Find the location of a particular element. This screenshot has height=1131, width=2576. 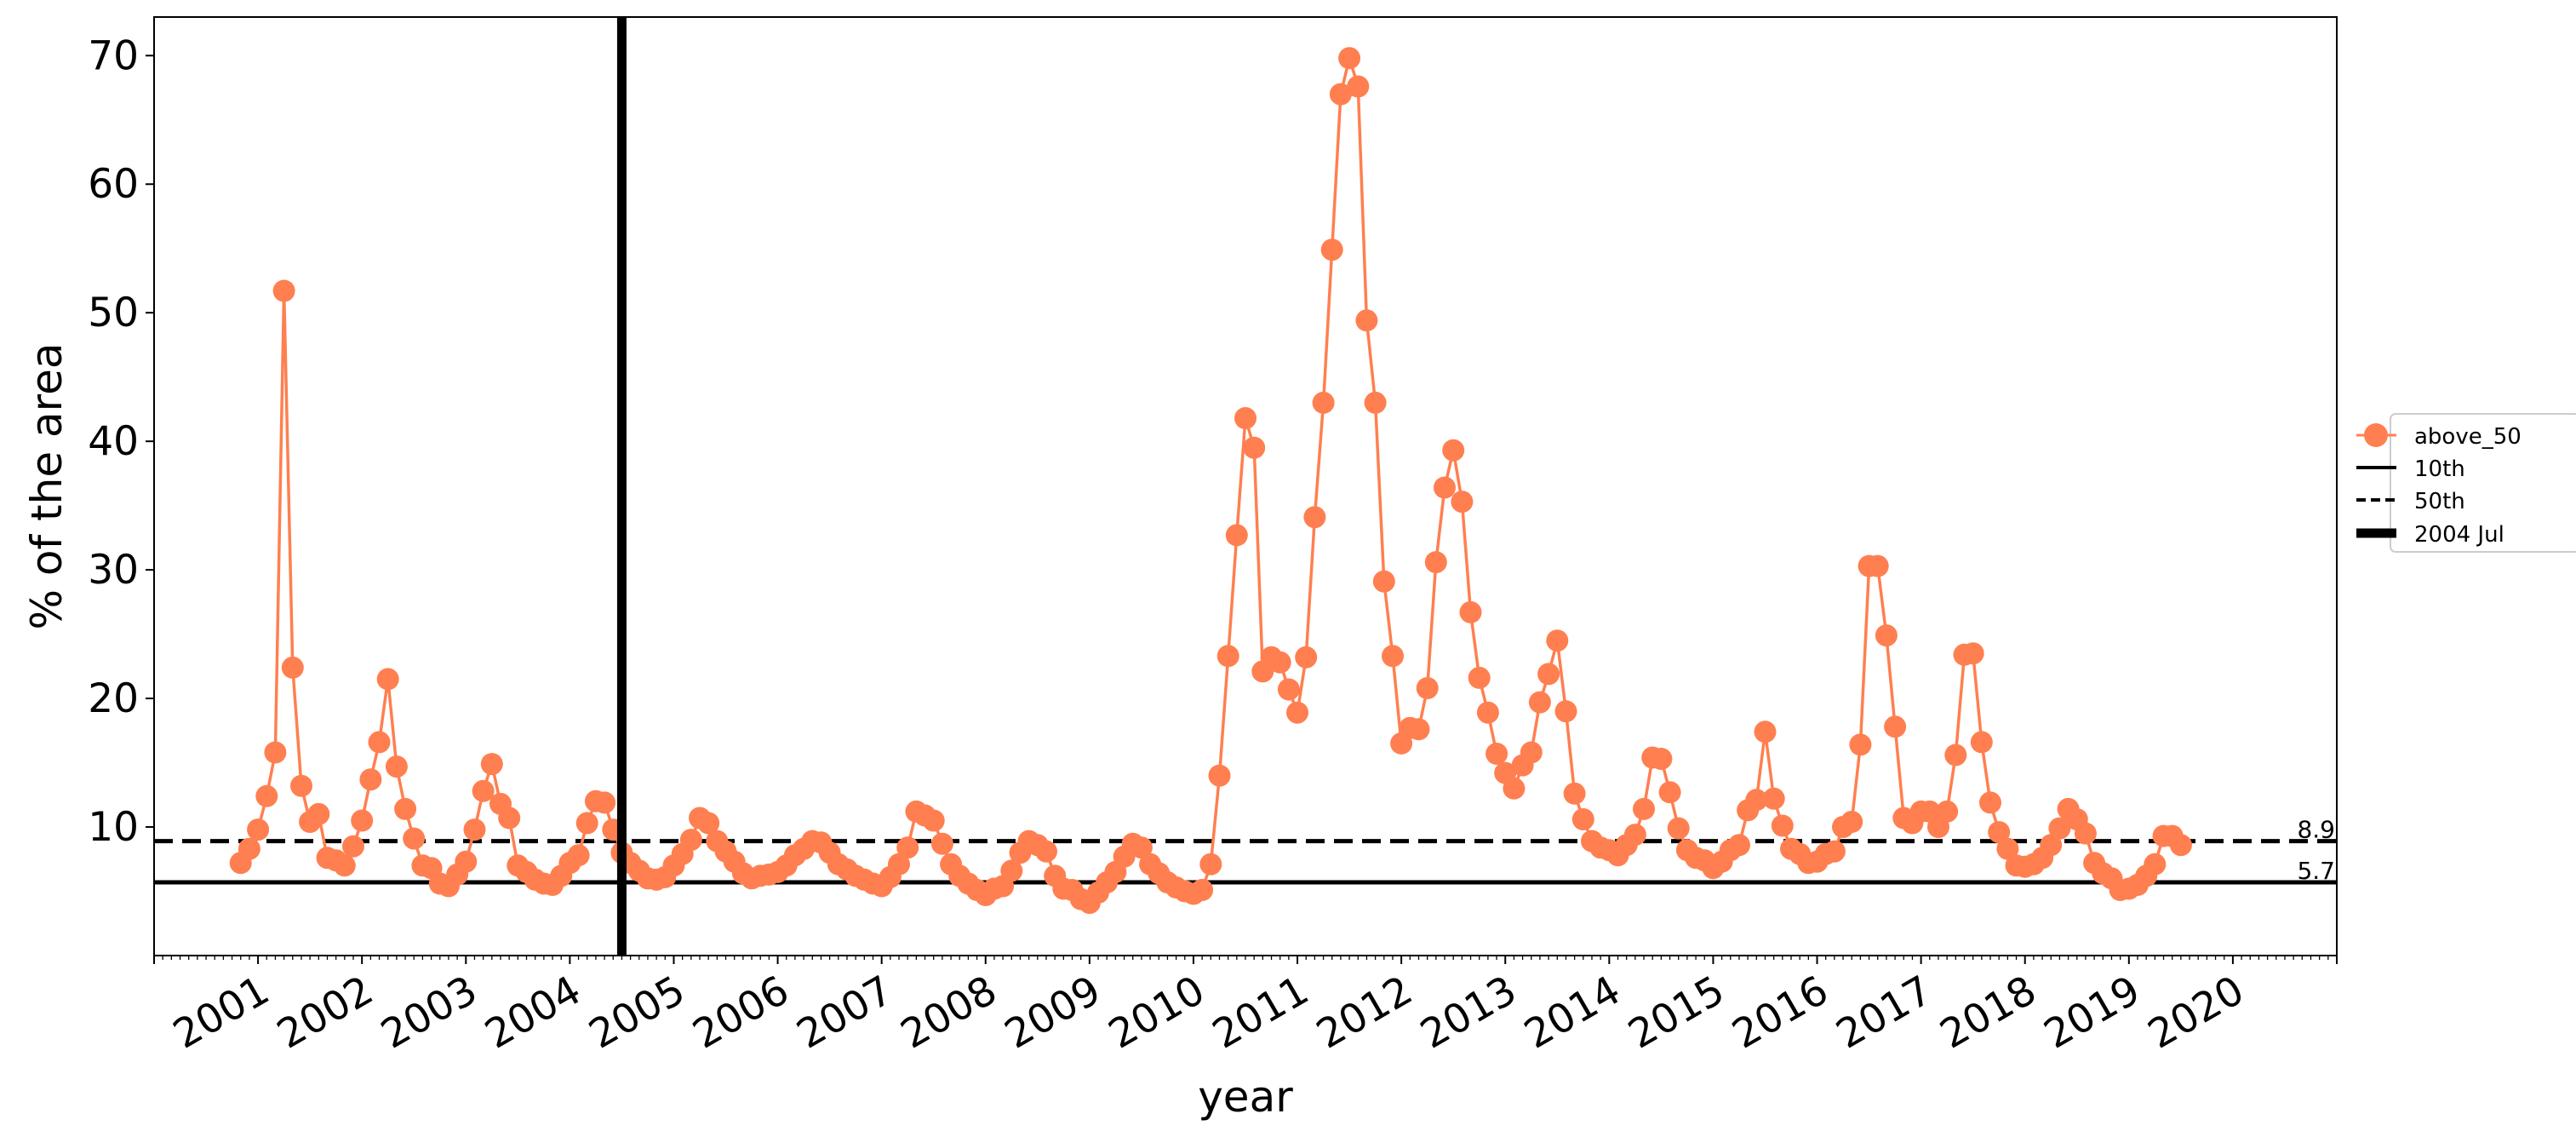

x-tick-label-2015: 2015 is located at coordinates (1677, 1012).